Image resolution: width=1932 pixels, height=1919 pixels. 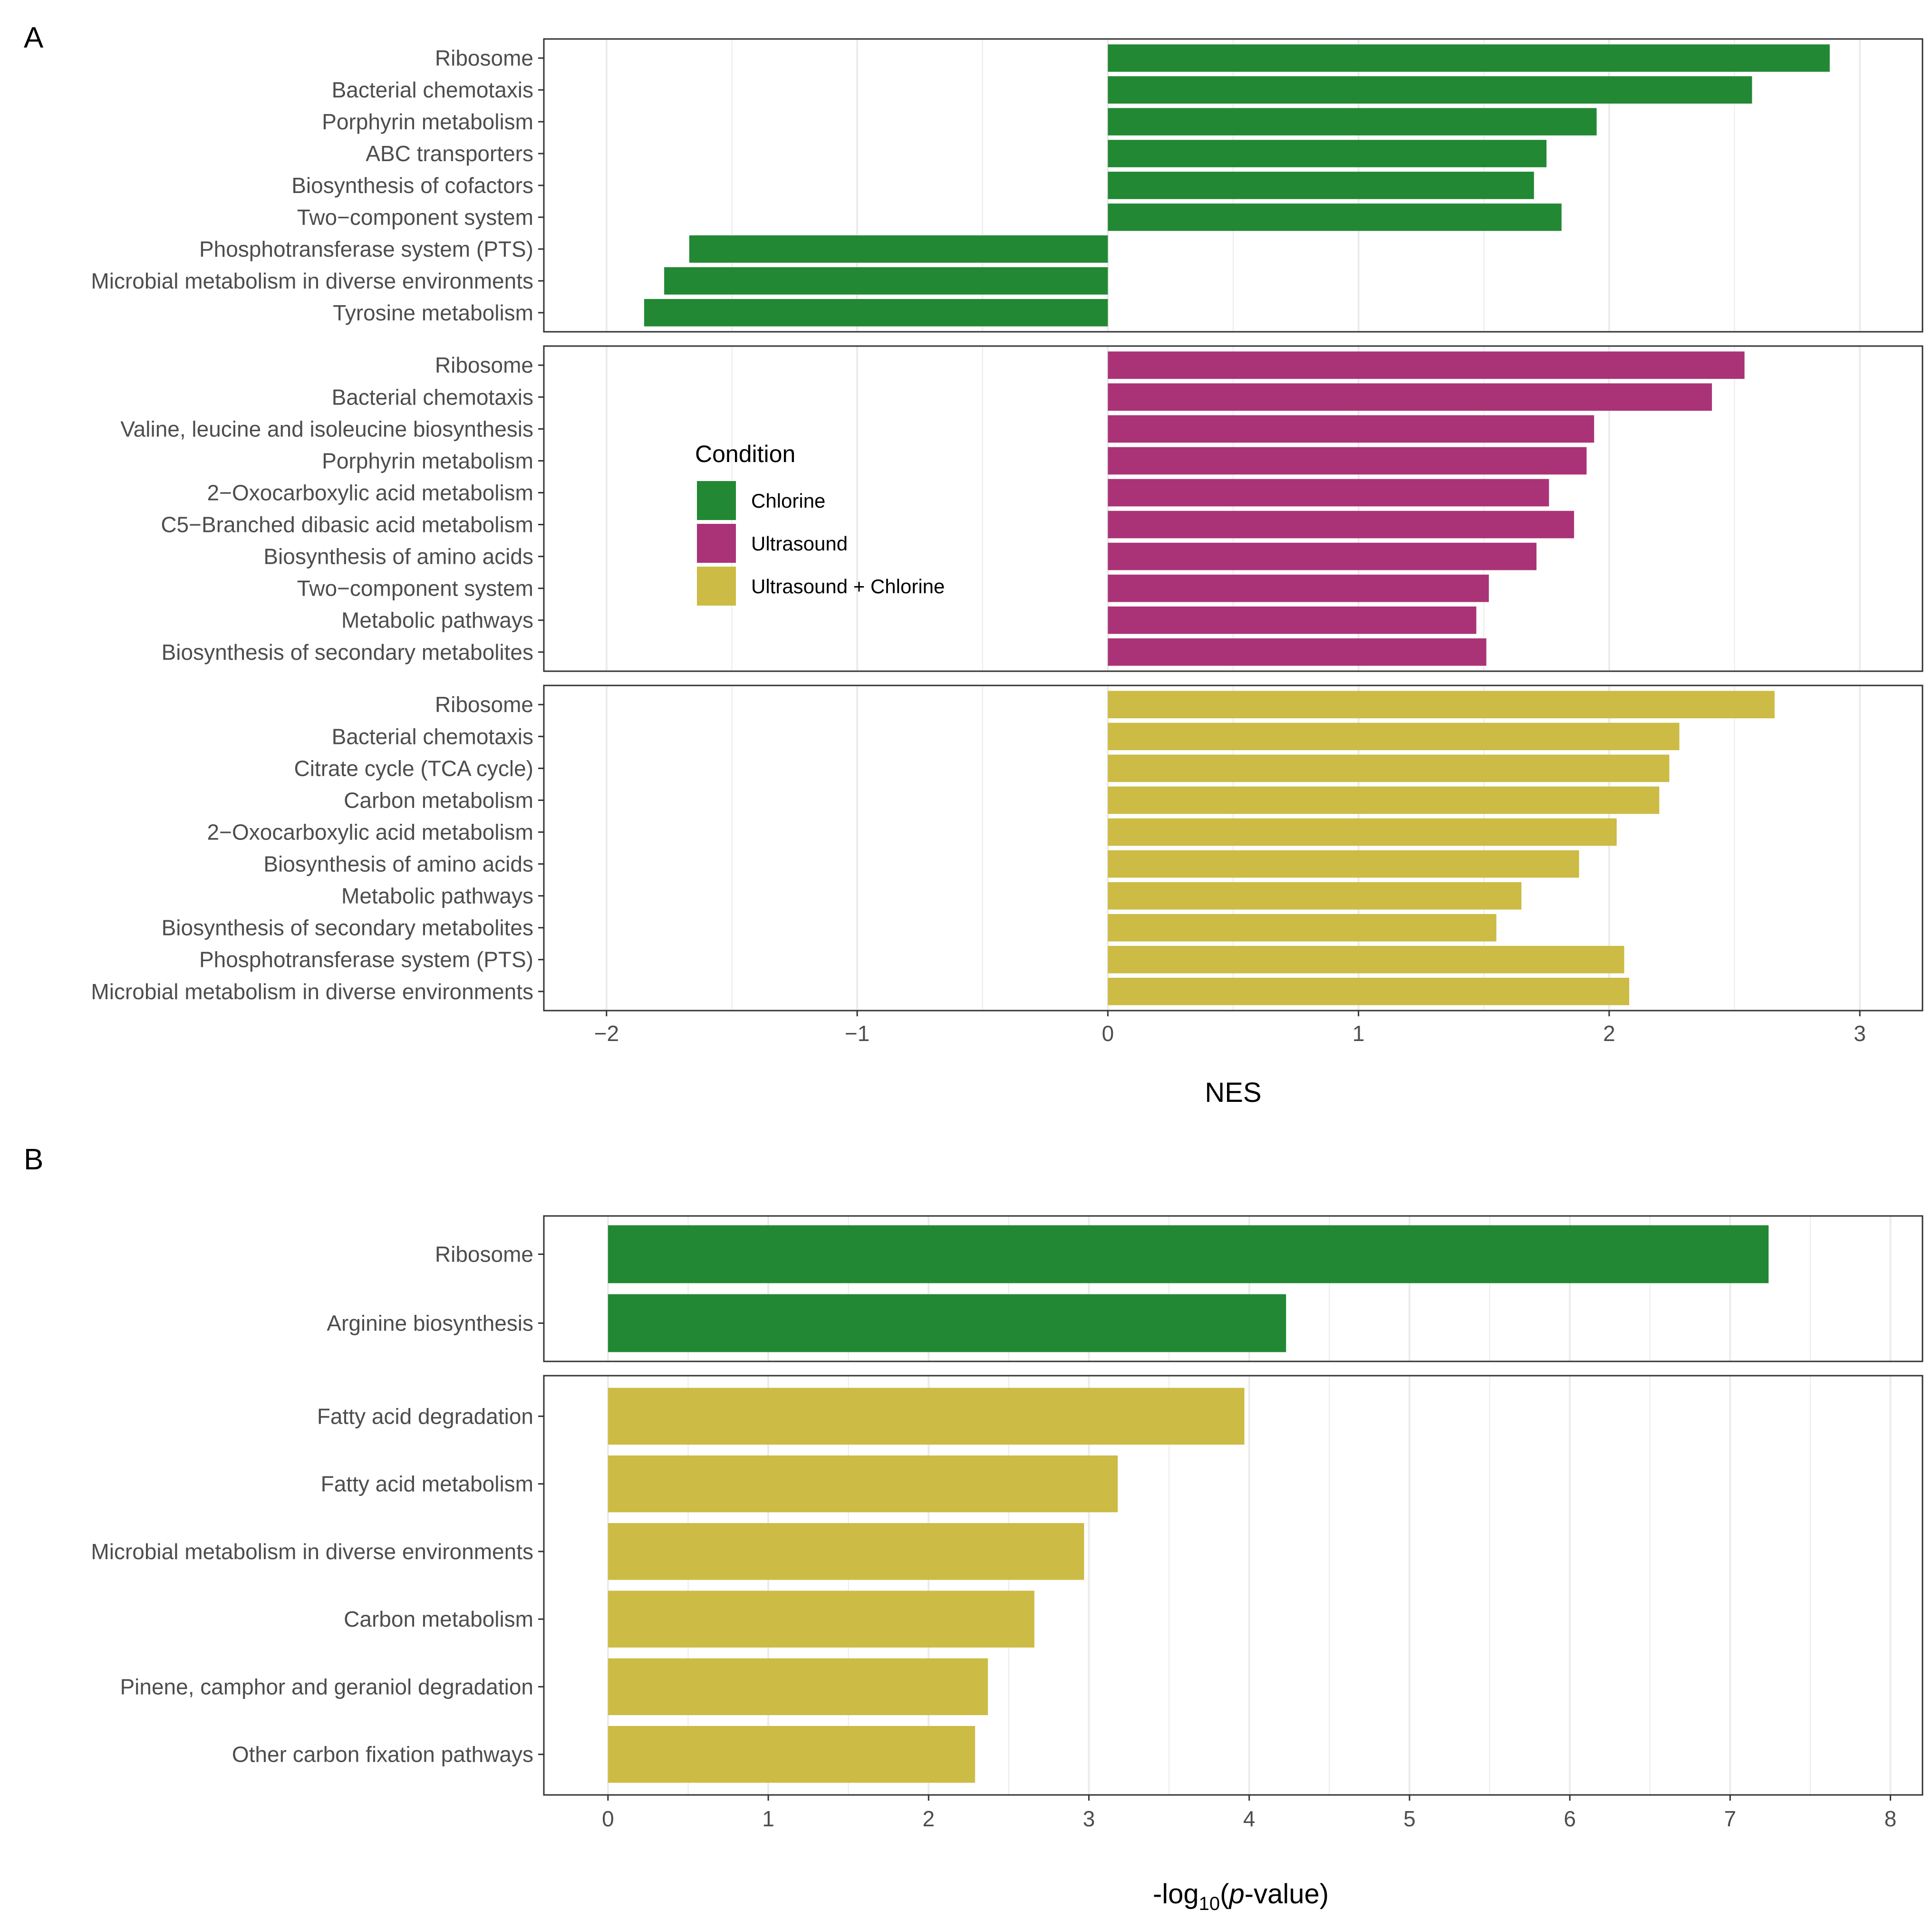 I want to click on panel-label-a: A, so click(x=34, y=37).